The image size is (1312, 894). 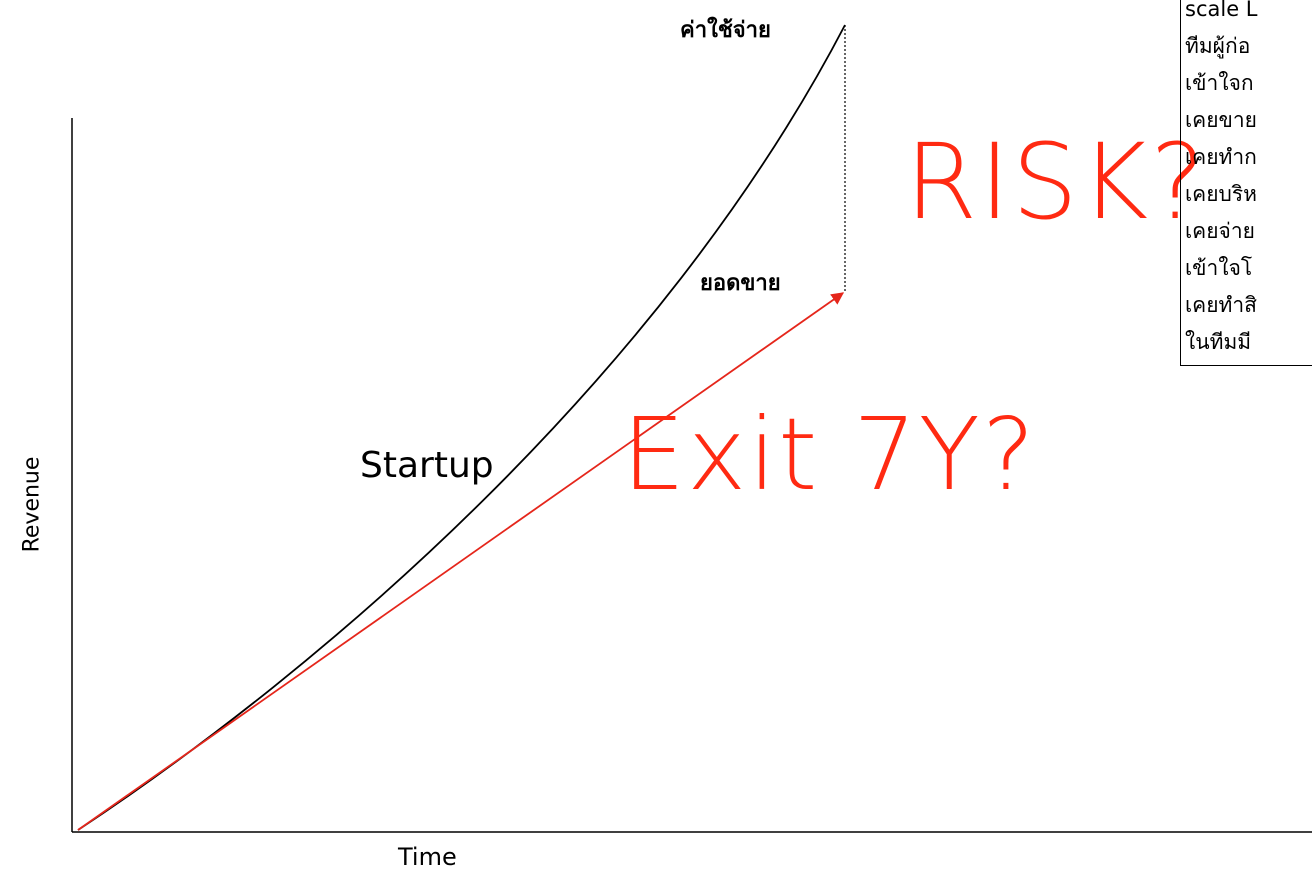 What do you see at coordinates (1219, 83) in the screenshot?
I see `checklist-item: เข้าใจก` at bounding box center [1219, 83].